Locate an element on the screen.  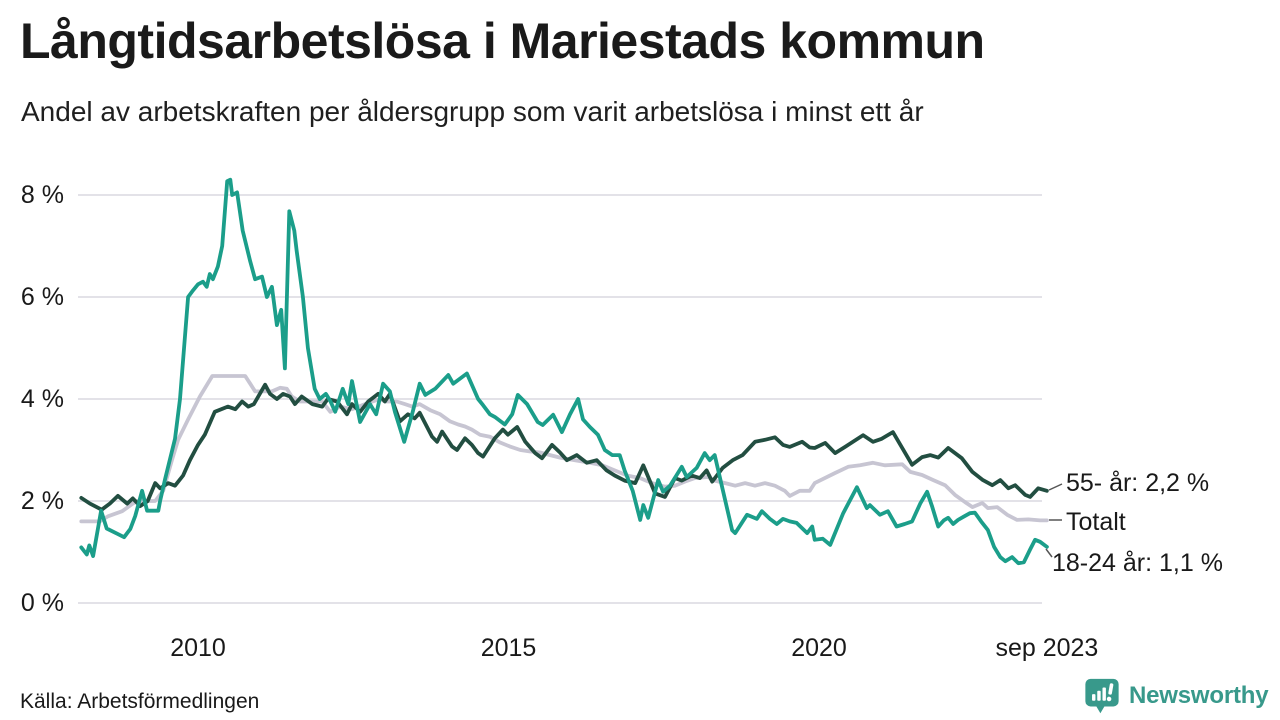
y-tick-label: 6 % is located at coordinates (42, 297).